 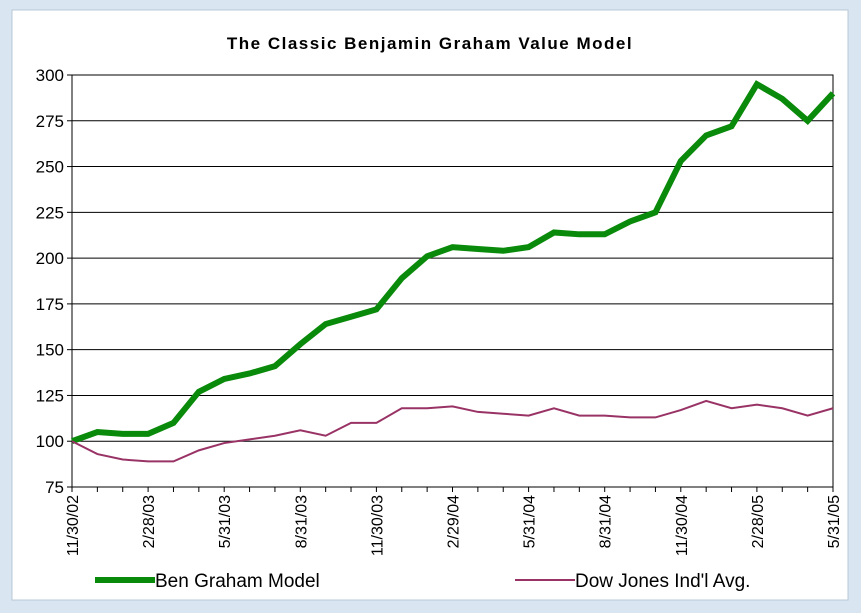 I want to click on y-tick-label: 150, so click(x=50, y=350).